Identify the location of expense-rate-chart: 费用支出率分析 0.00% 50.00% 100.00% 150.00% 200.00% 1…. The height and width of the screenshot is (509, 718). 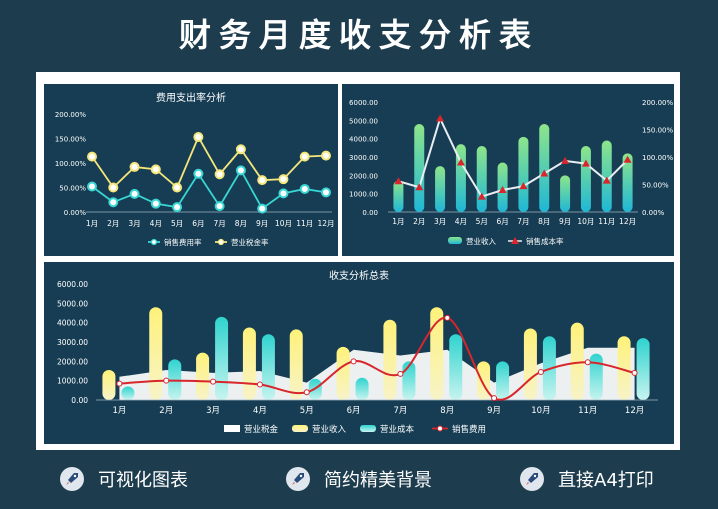
(195, 169).